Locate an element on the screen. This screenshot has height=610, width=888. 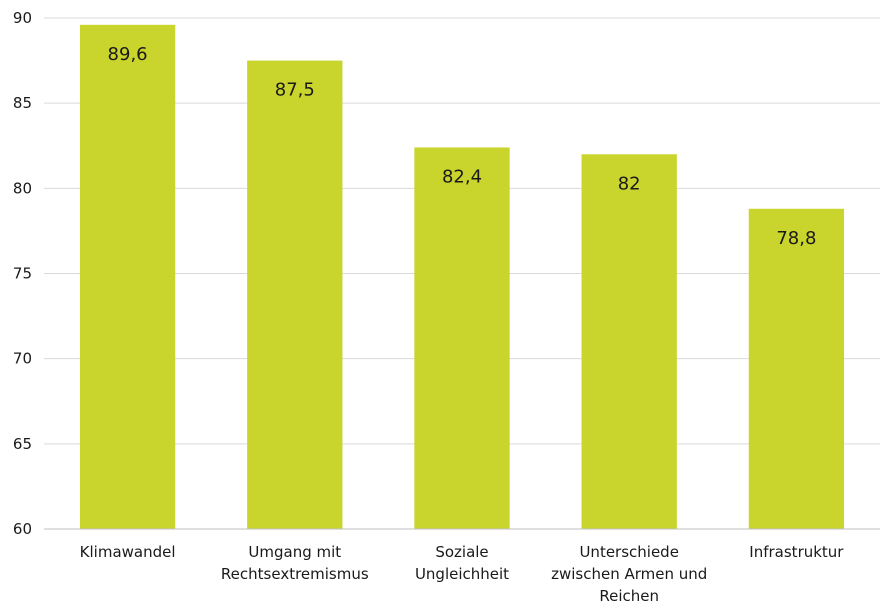
x-category-label: Infrastruktur is located at coordinates (796, 552).